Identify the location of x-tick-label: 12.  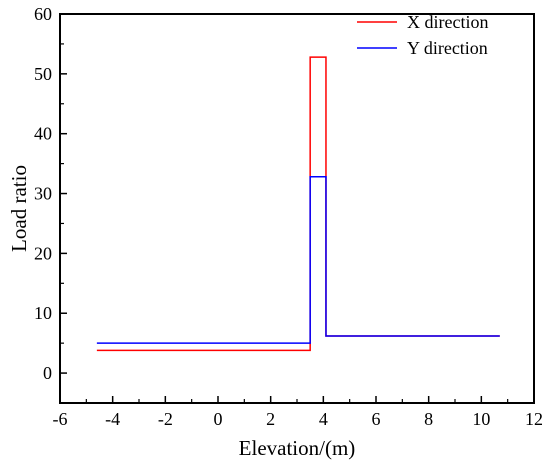
(534, 419).